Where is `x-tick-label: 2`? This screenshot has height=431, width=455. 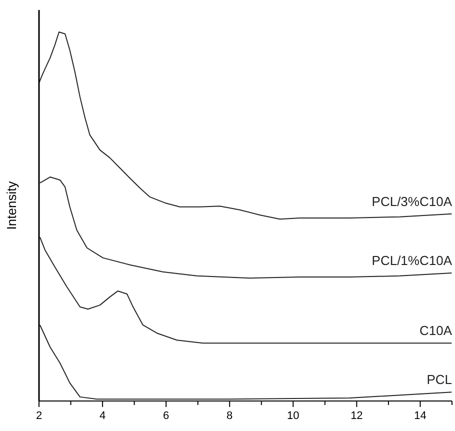 x-tick-label: 2 is located at coordinates (39, 416).